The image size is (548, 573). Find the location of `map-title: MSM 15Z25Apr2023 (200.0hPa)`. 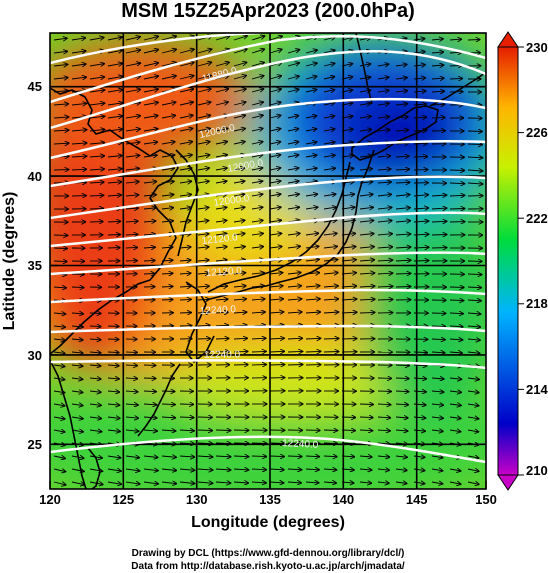

map-title: MSM 15Z25Apr2023 (200.0hPa) is located at coordinates (267, 11).